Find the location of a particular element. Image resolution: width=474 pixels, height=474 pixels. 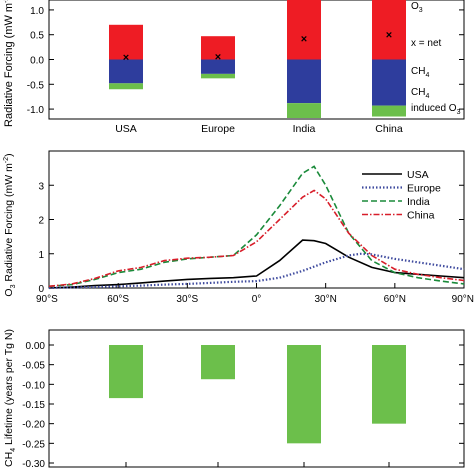

panel2-xtick-label: 30°S is located at coordinates (187, 299).